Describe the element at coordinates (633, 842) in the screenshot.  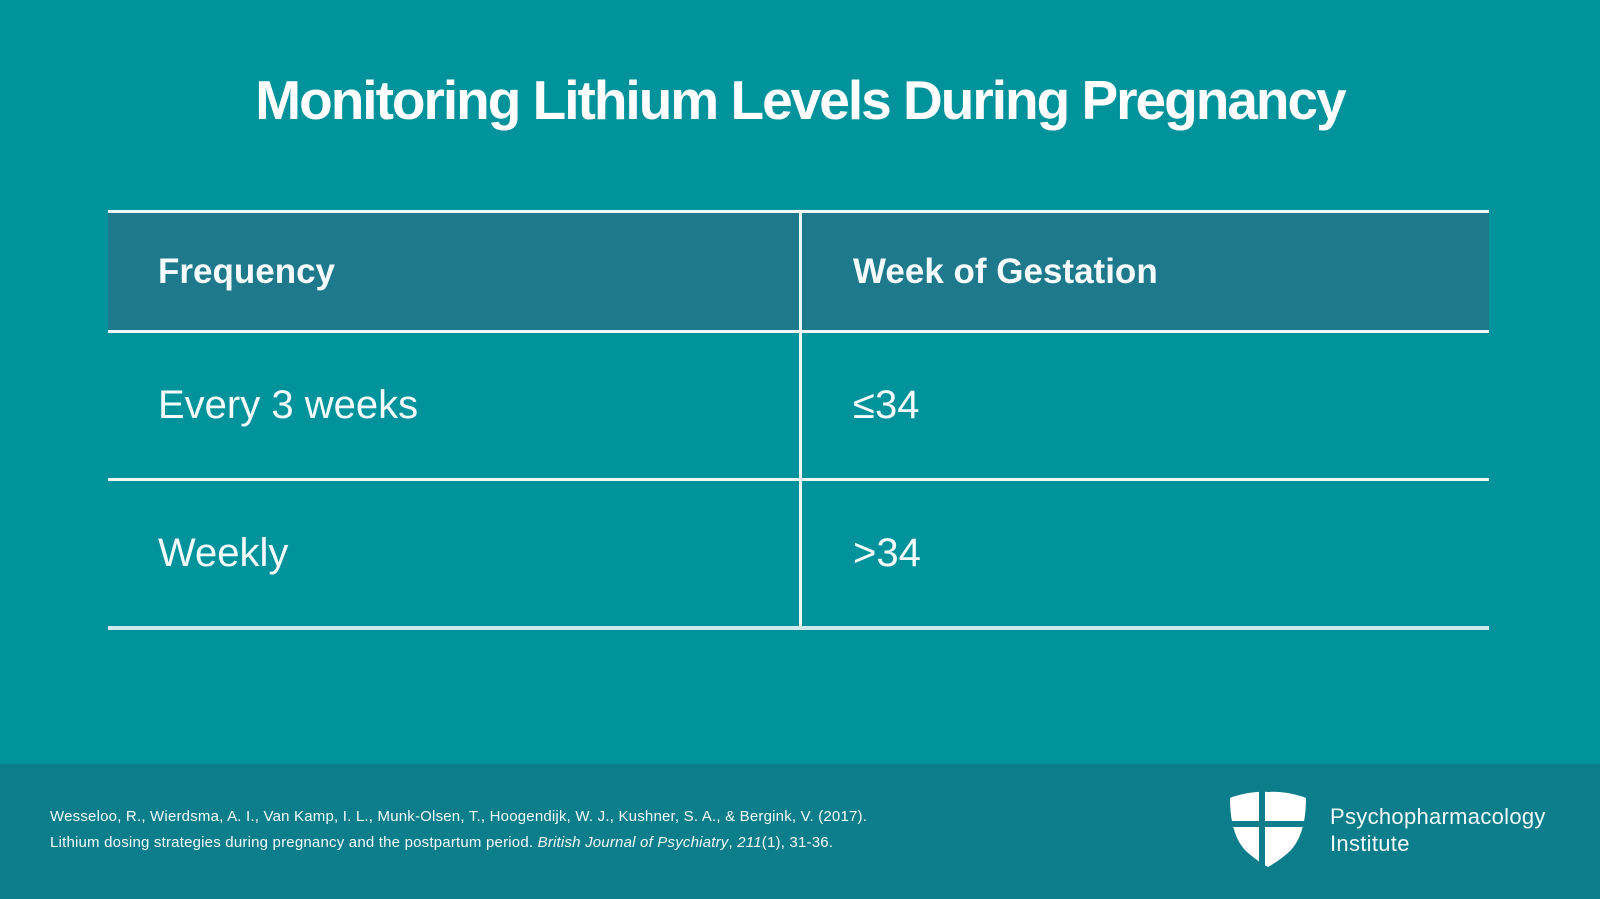
I see `citation-journal-name: British Journal of Psychiatry` at that location.